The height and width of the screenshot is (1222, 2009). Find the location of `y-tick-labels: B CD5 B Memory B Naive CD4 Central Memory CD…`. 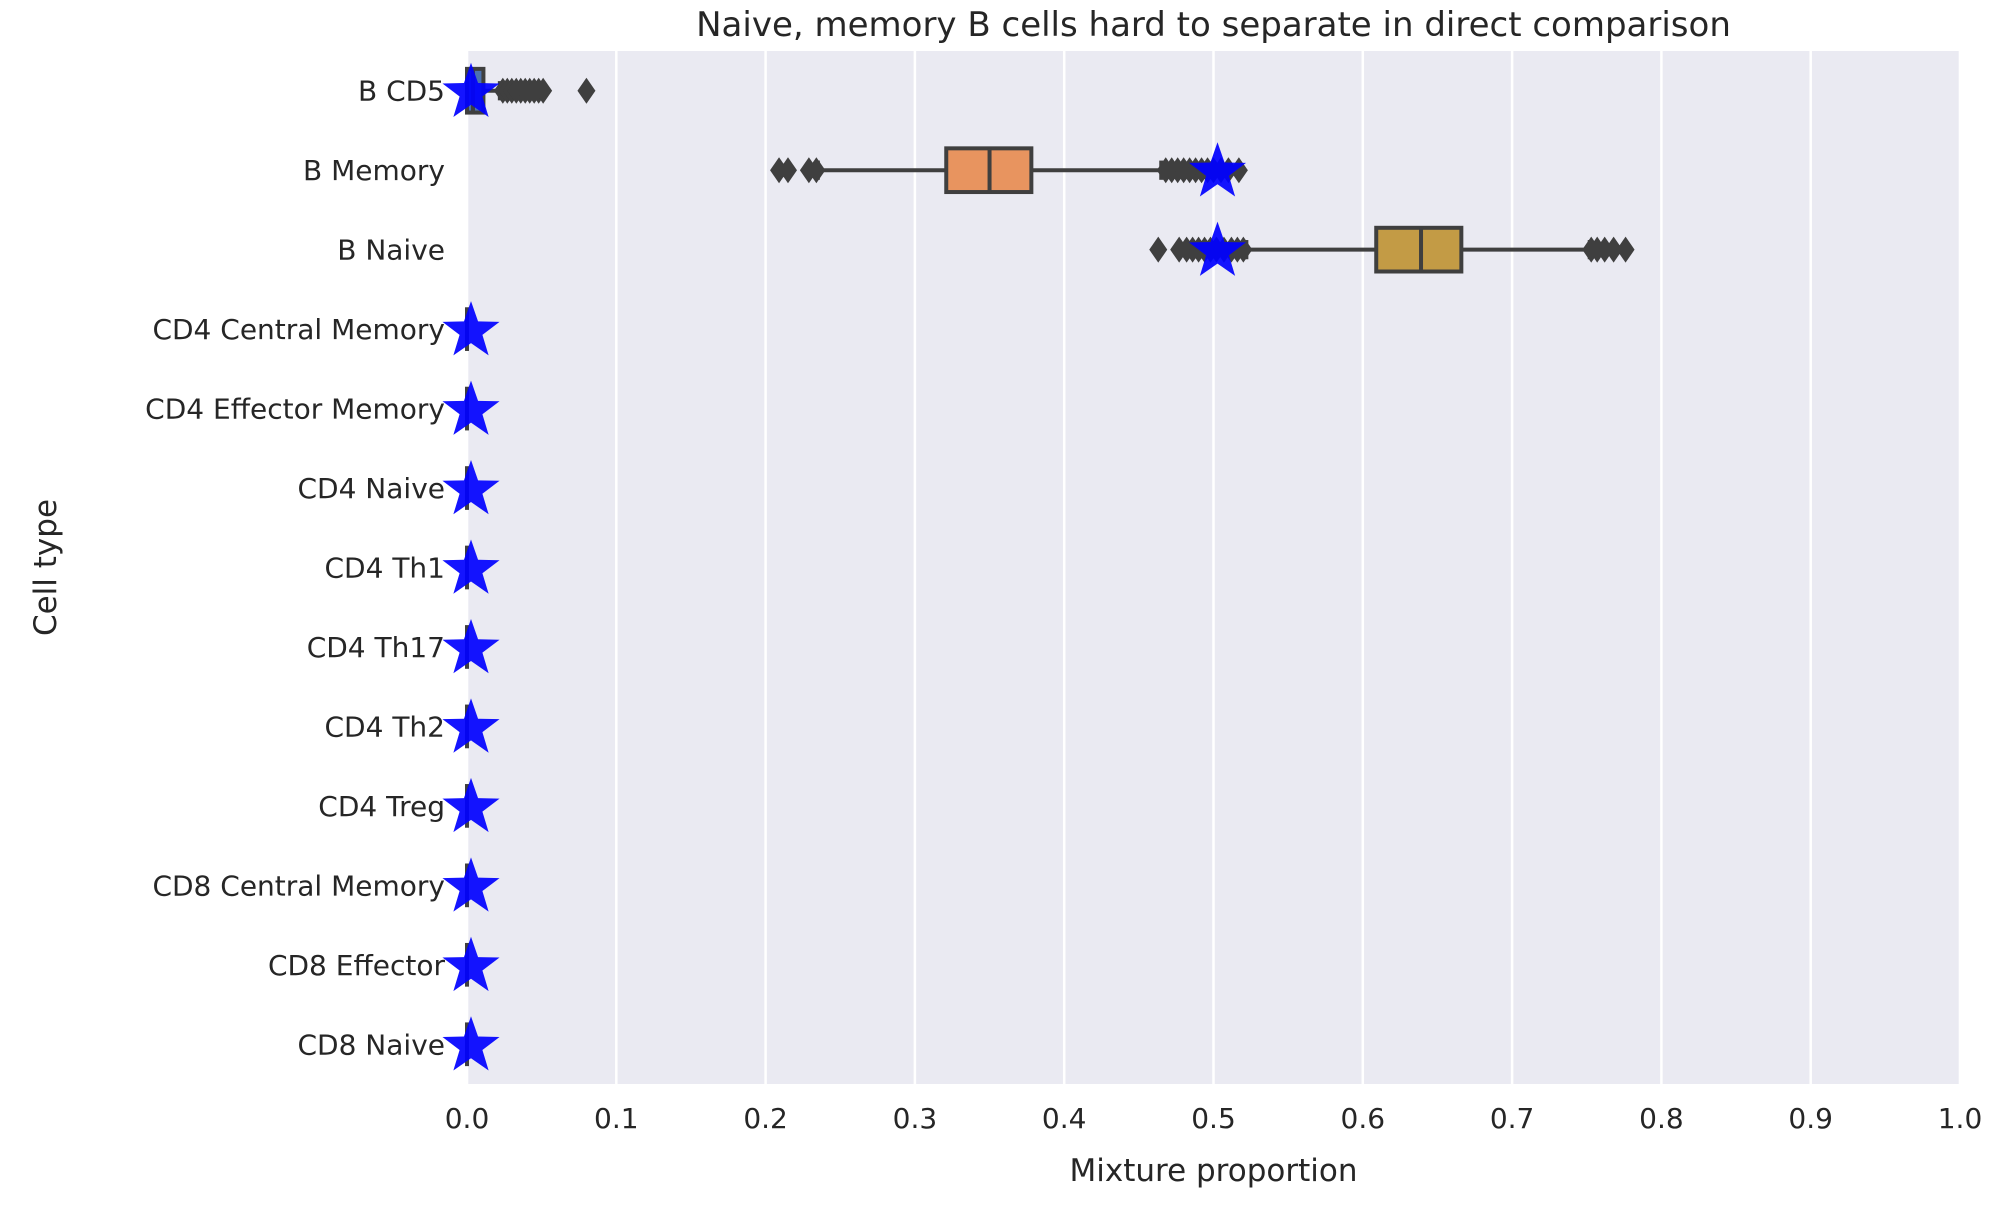

y-tick-labels: B CD5 B Memory B Naive CD4 Central Memory CD… is located at coordinates (295, 568).